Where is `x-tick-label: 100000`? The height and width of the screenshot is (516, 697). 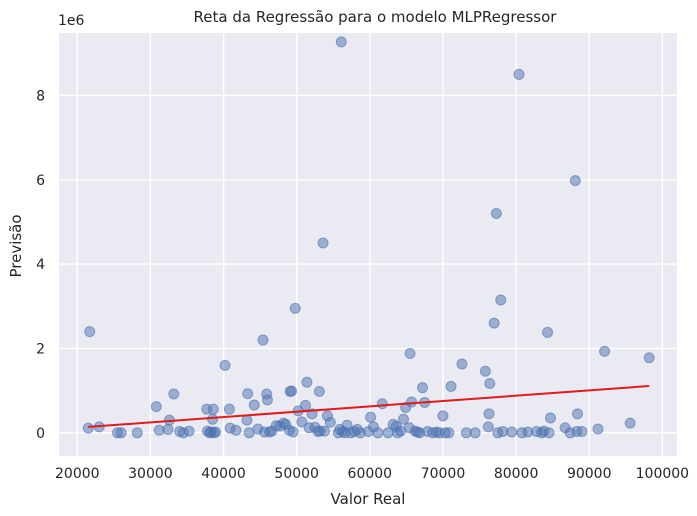 x-tick-label: 100000 is located at coordinates (662, 474).